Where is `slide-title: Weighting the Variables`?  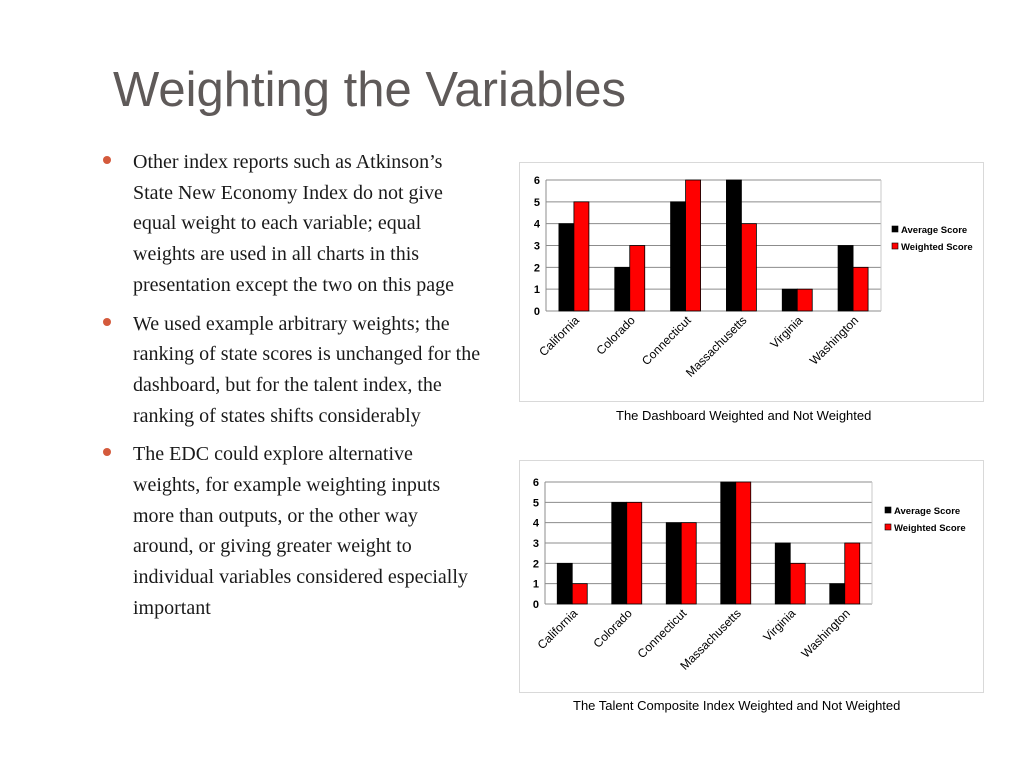 slide-title: Weighting the Variables is located at coordinates (369, 90).